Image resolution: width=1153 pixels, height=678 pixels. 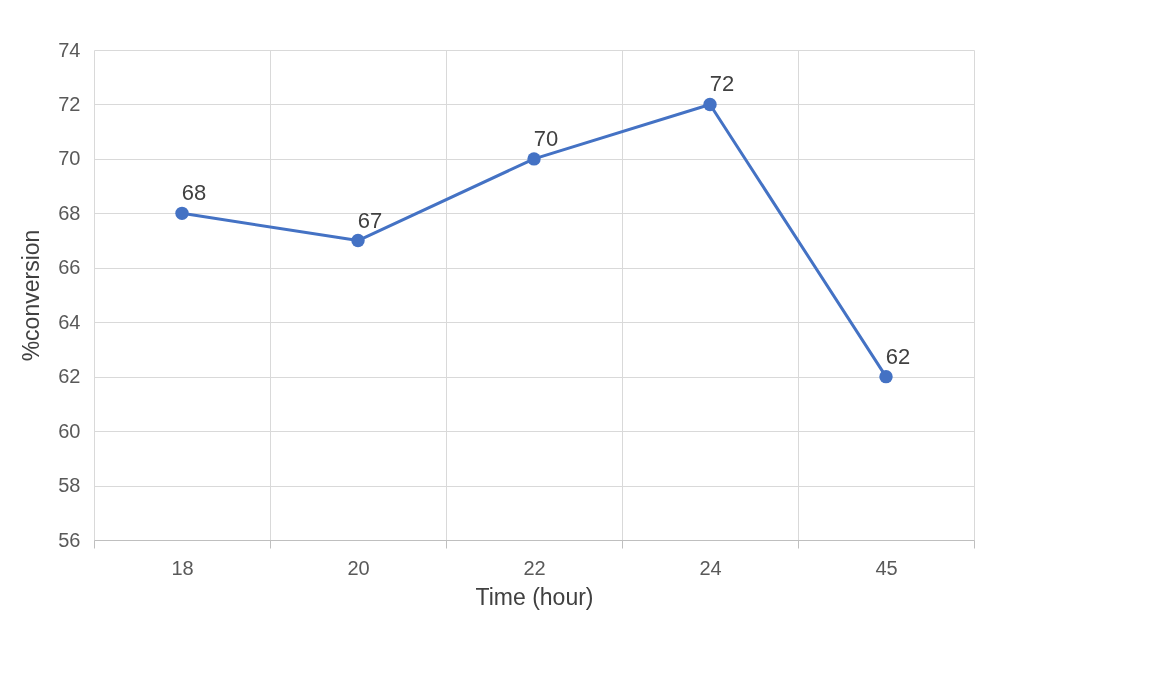 I want to click on y-tick-label: 66, so click(x=69, y=267).